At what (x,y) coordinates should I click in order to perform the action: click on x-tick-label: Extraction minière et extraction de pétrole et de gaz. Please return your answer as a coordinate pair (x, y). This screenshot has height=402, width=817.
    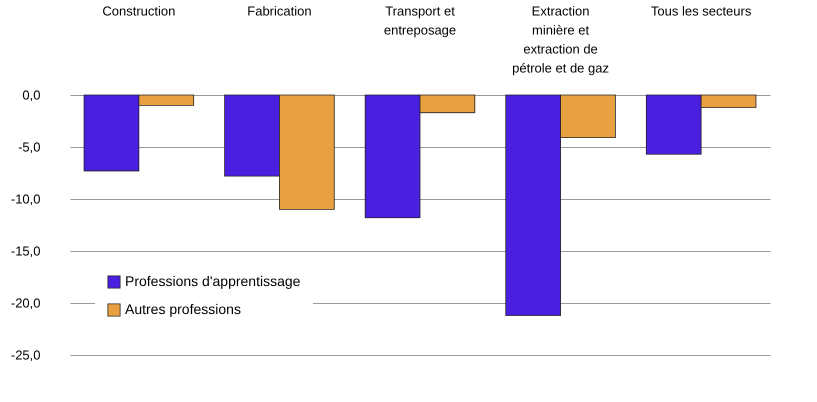
    Looking at the image, I should click on (560, 40).